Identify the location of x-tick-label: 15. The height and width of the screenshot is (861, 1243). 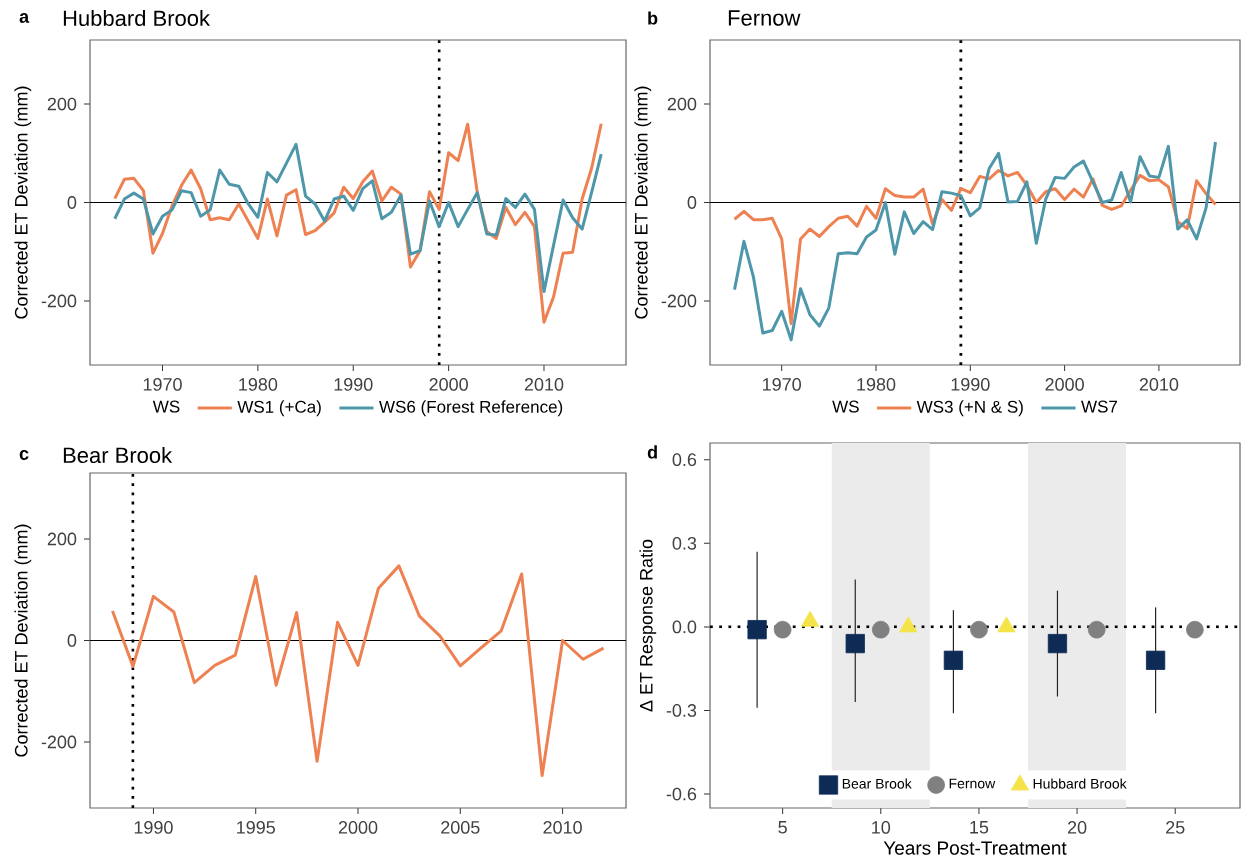
(979, 827).